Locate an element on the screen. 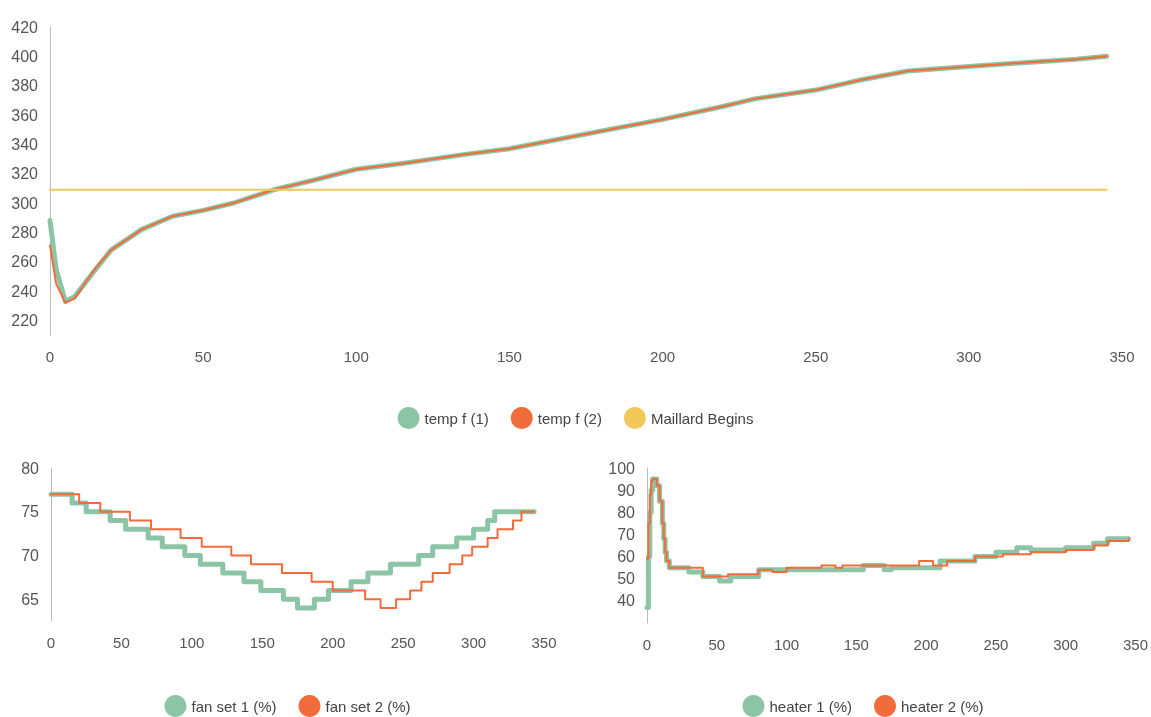  y-tick-label: 220 is located at coordinates (25, 320).